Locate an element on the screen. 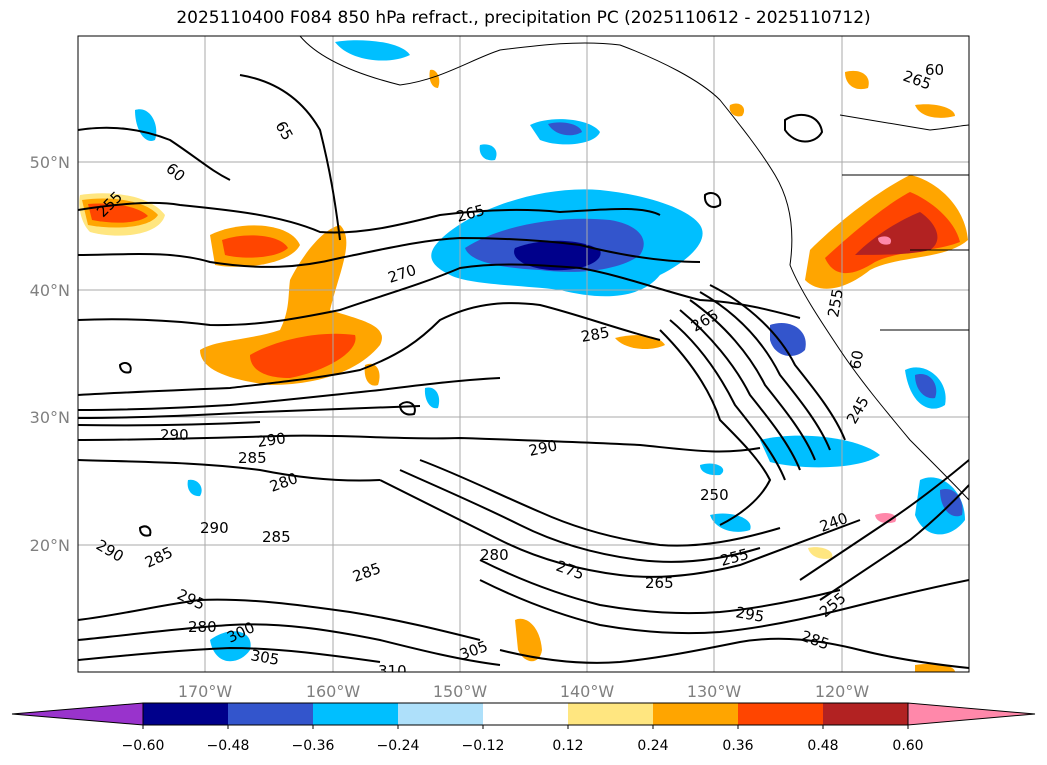 This screenshot has height=765, width=1047. contour-label: 255 is located at coordinates (835, 302).